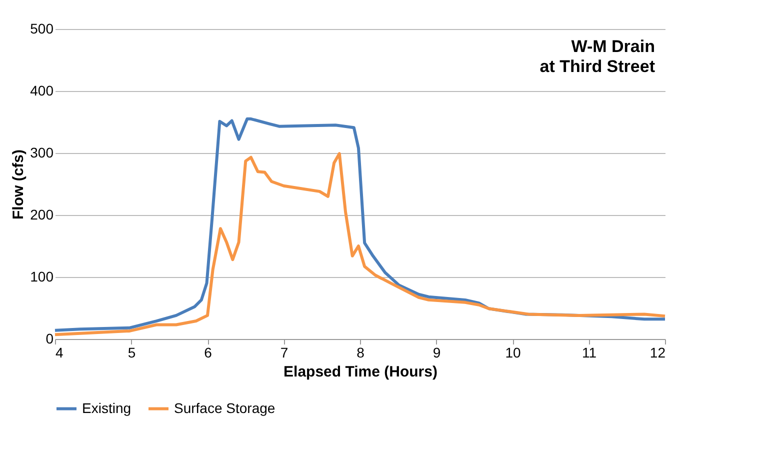 This screenshot has width=758, height=464. What do you see at coordinates (598, 66) in the screenshot?
I see `annotation: at Third Street` at bounding box center [598, 66].